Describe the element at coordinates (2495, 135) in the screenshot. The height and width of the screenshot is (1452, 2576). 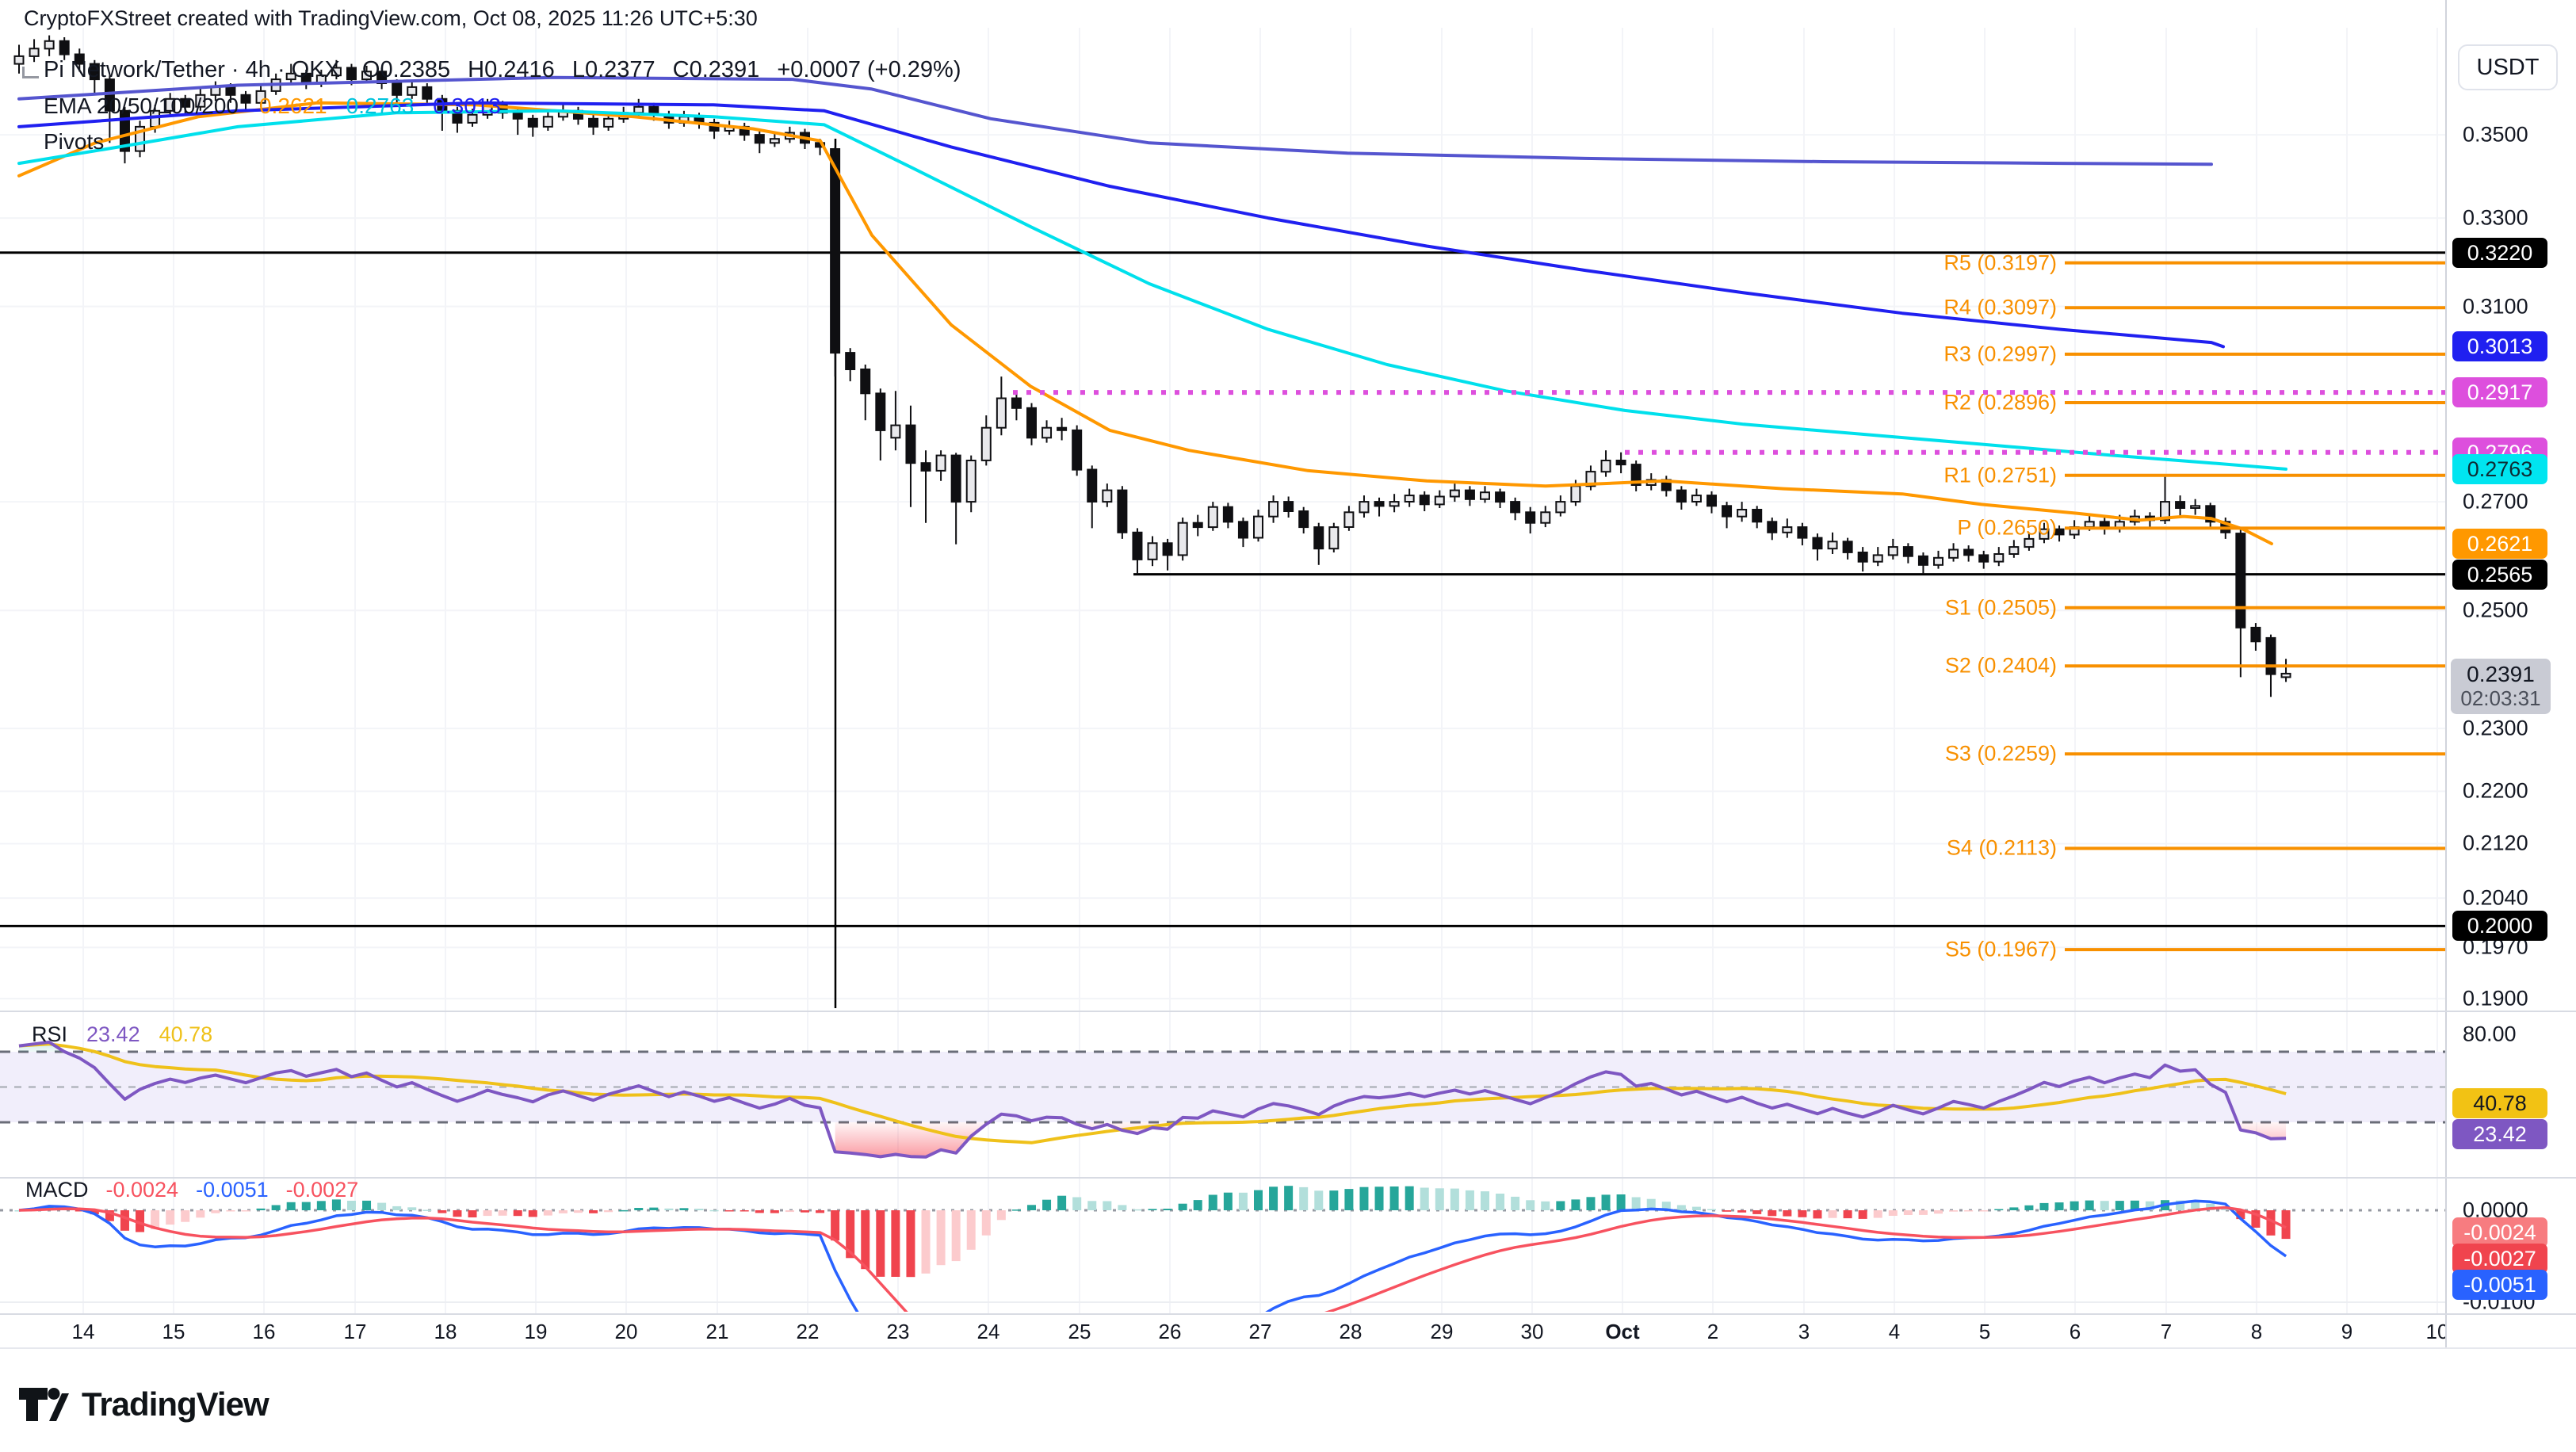
I see `axis-tick: 0.3500` at that location.